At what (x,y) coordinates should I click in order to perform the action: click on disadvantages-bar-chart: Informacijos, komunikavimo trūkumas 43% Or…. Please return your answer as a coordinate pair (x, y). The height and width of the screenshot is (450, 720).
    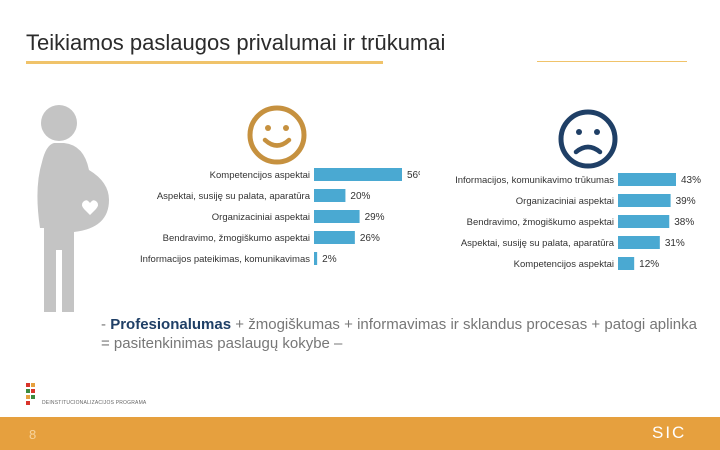
    Looking at the image, I should click on (578, 221).